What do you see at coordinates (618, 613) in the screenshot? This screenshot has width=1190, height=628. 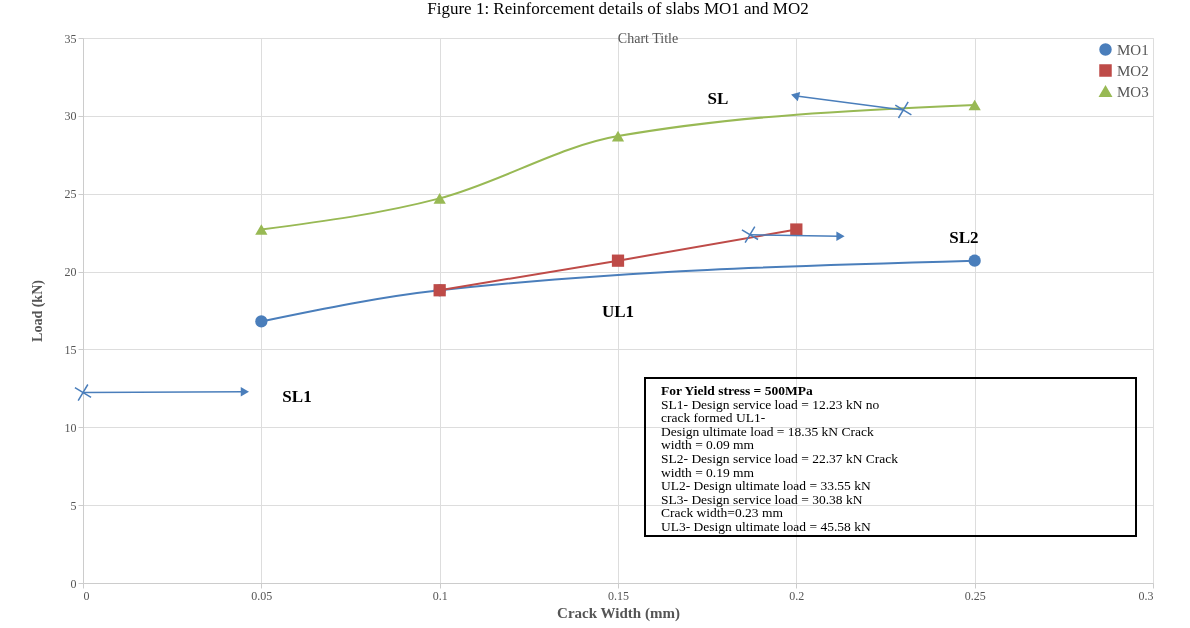 I see `x-axis-title: Crack Width (mm)` at bounding box center [618, 613].